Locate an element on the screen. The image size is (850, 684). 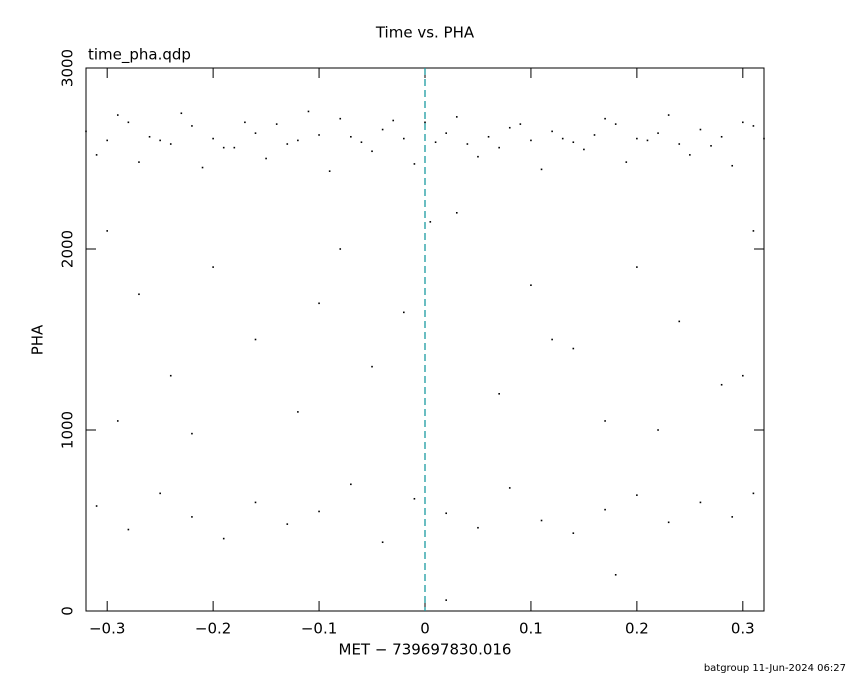
y-tick-label: 3000 is located at coordinates (68, 68).